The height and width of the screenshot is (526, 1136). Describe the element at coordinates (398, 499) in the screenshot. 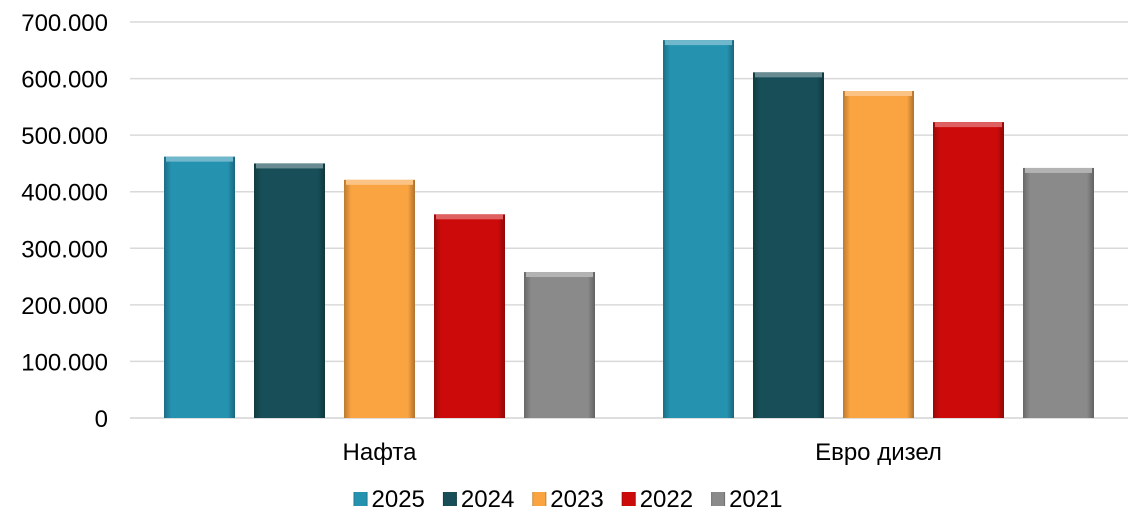

I see `legend-label: 2025` at that location.